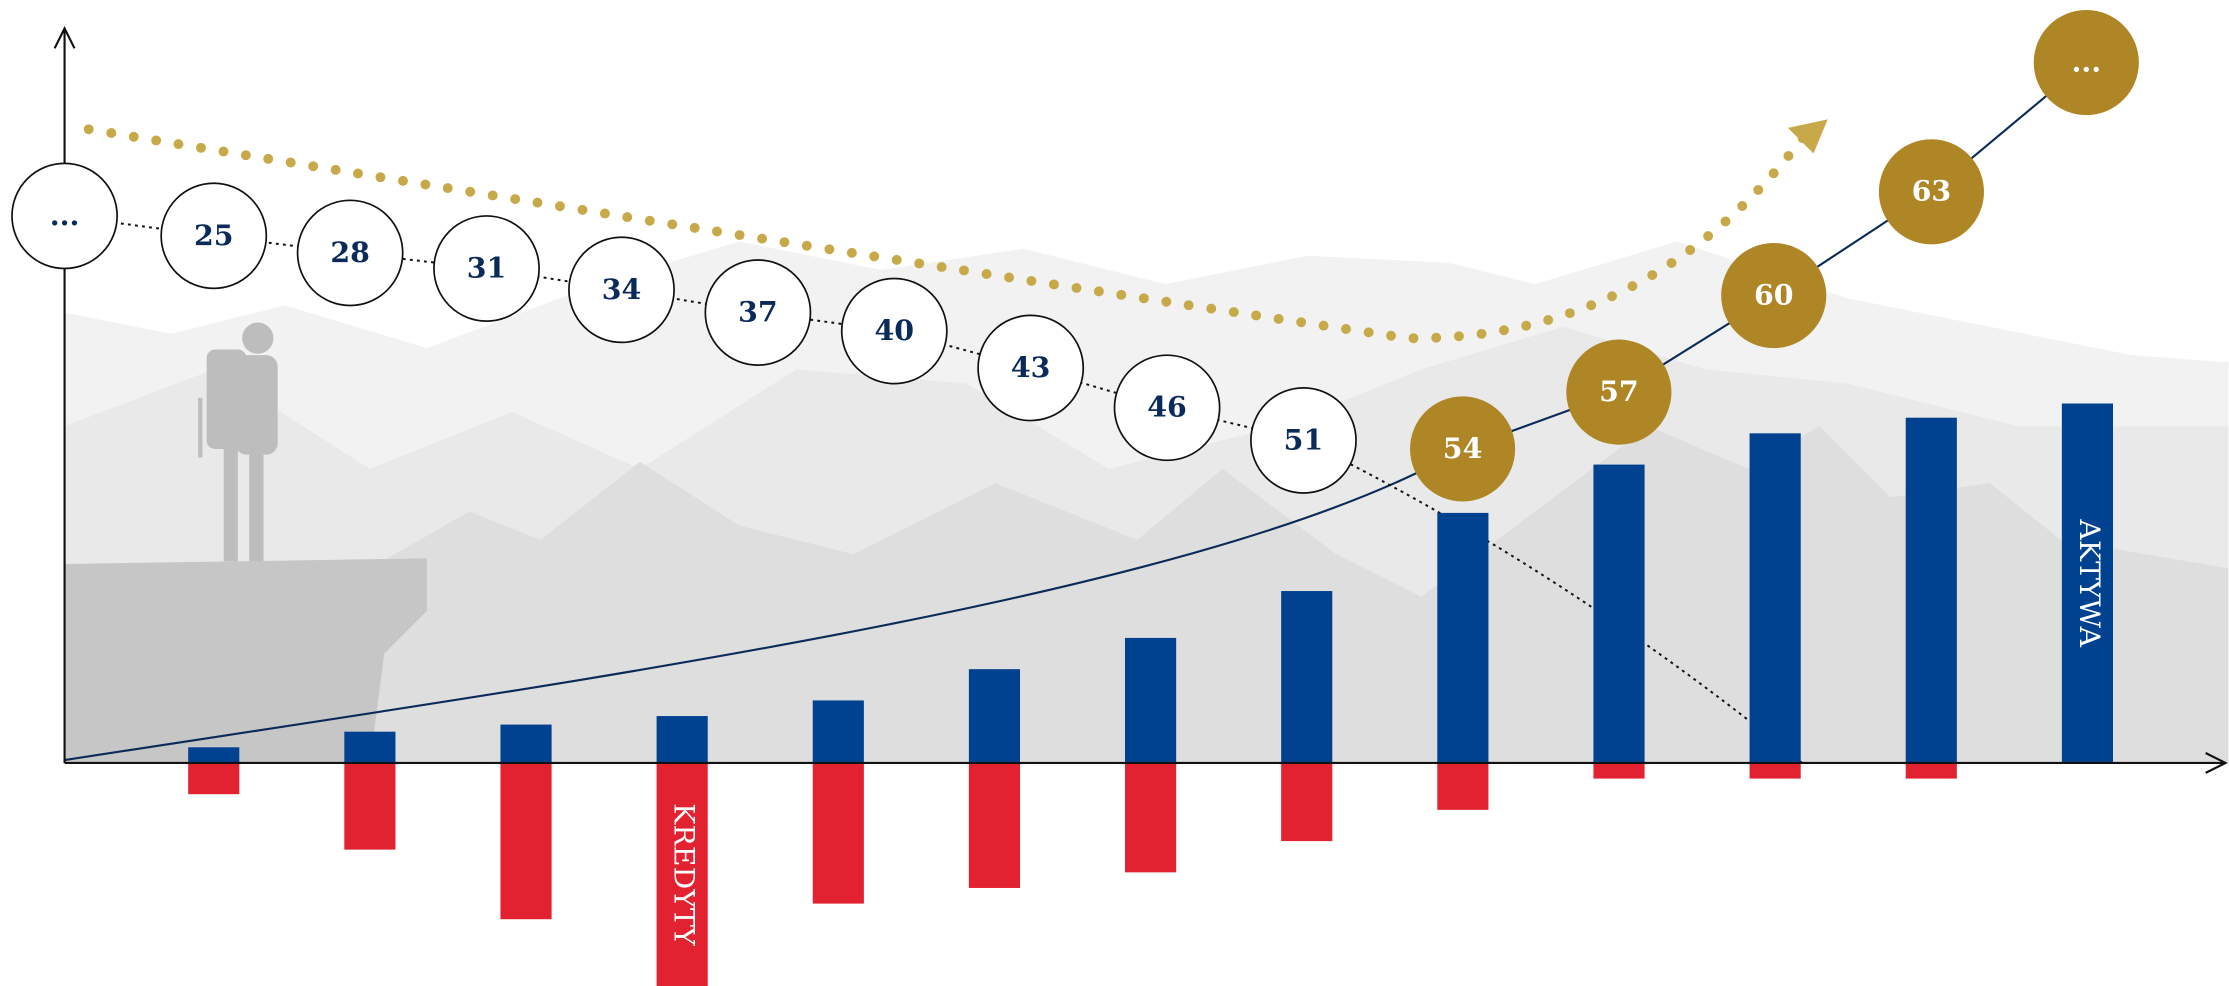 The image size is (2229, 986). I want to click on age-label: 31, so click(487, 267).